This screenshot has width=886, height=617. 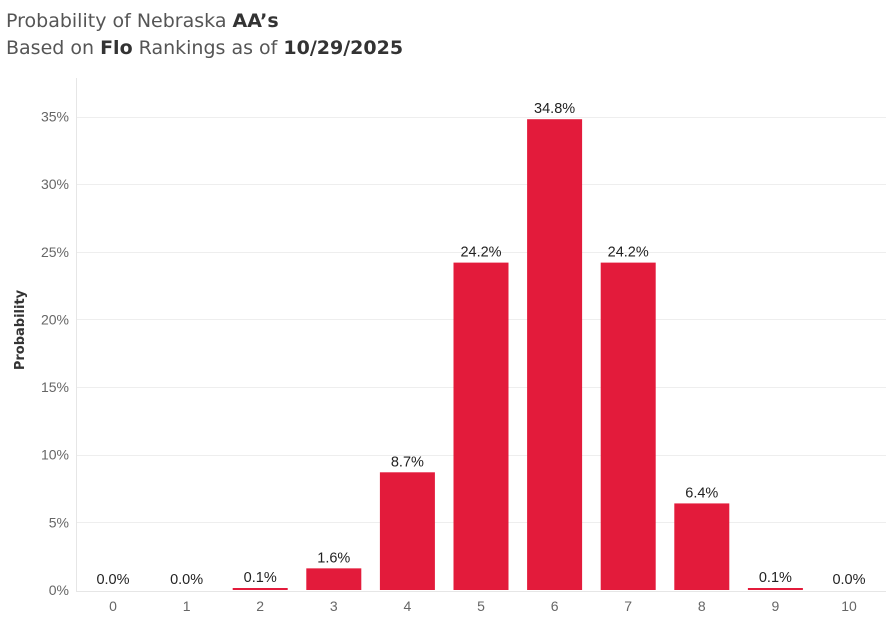 What do you see at coordinates (187, 606) in the screenshot?
I see `x-tick-label: 1` at bounding box center [187, 606].